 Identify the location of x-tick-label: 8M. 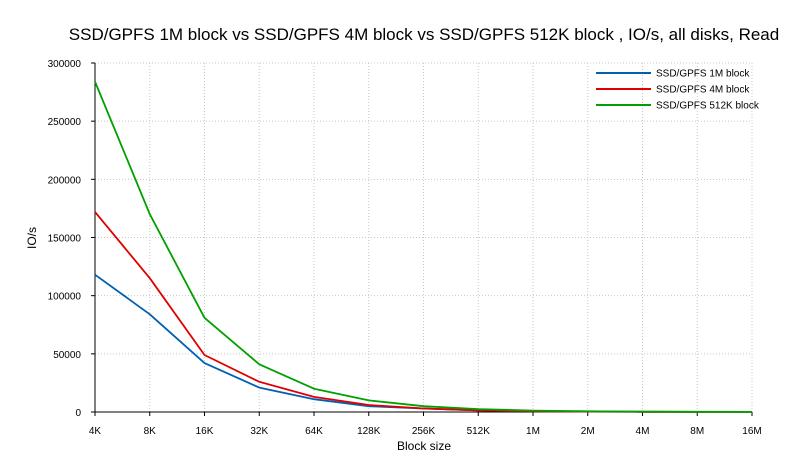
(697, 431).